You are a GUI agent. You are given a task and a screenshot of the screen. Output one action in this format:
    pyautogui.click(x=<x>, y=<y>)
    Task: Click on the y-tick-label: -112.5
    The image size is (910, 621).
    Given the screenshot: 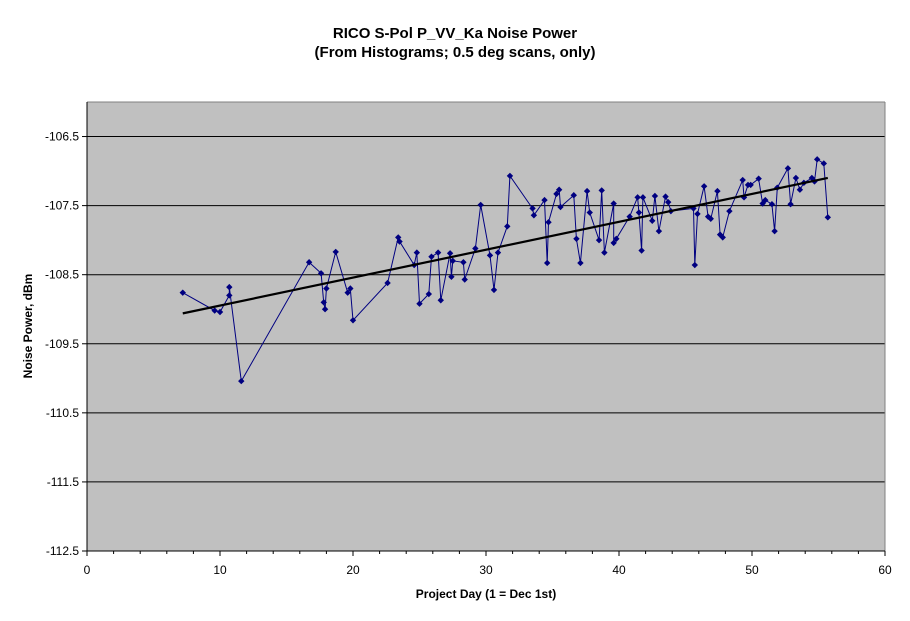 What is the action you would take?
    pyautogui.click(x=62, y=551)
    